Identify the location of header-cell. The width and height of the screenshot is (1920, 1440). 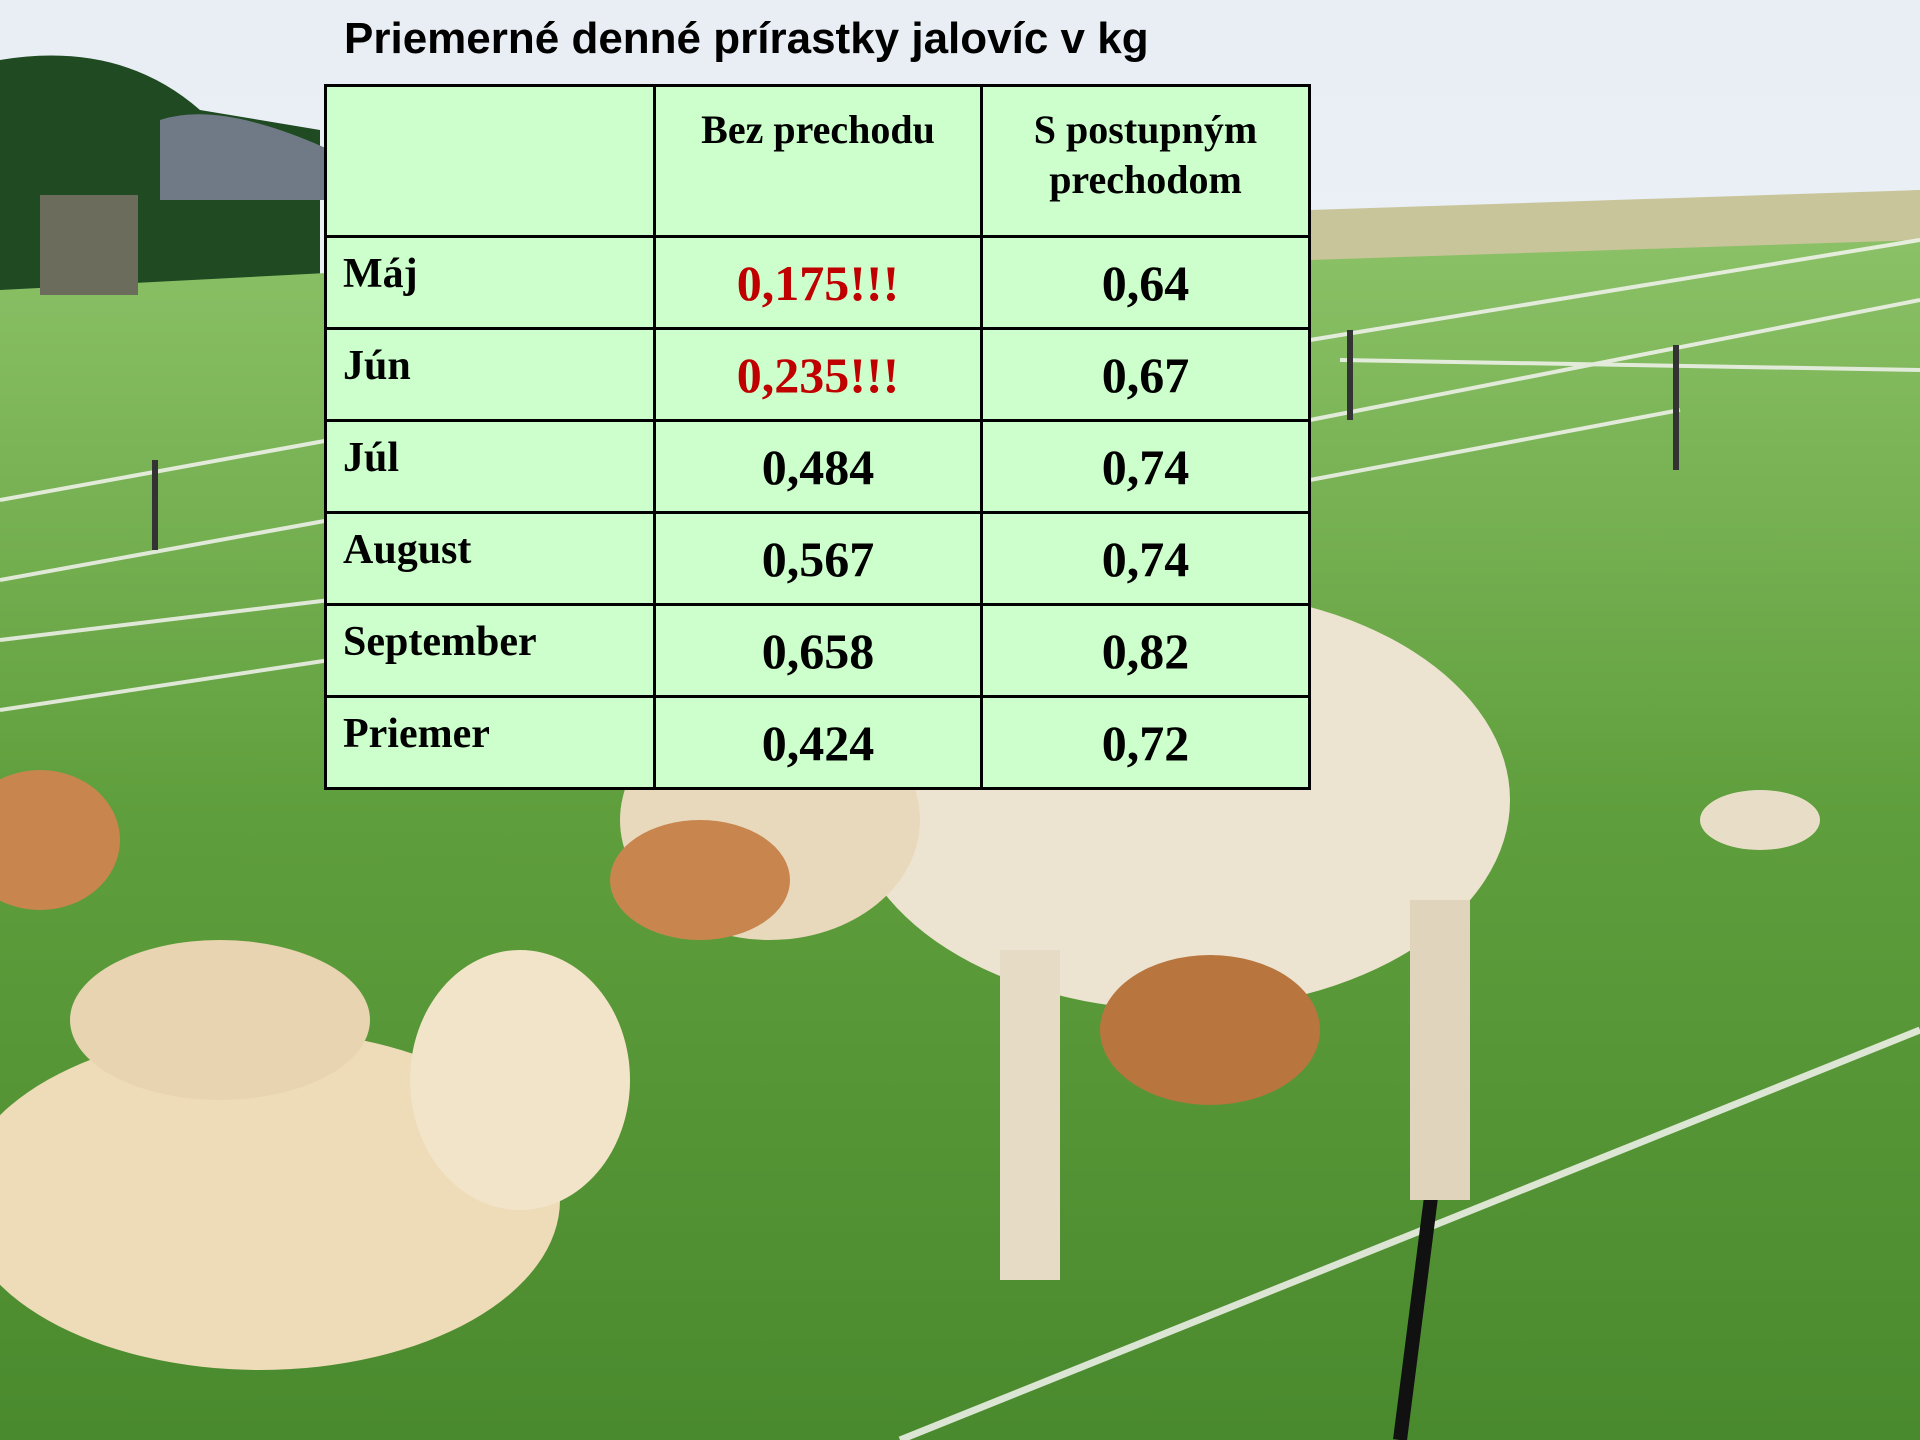
(490, 161).